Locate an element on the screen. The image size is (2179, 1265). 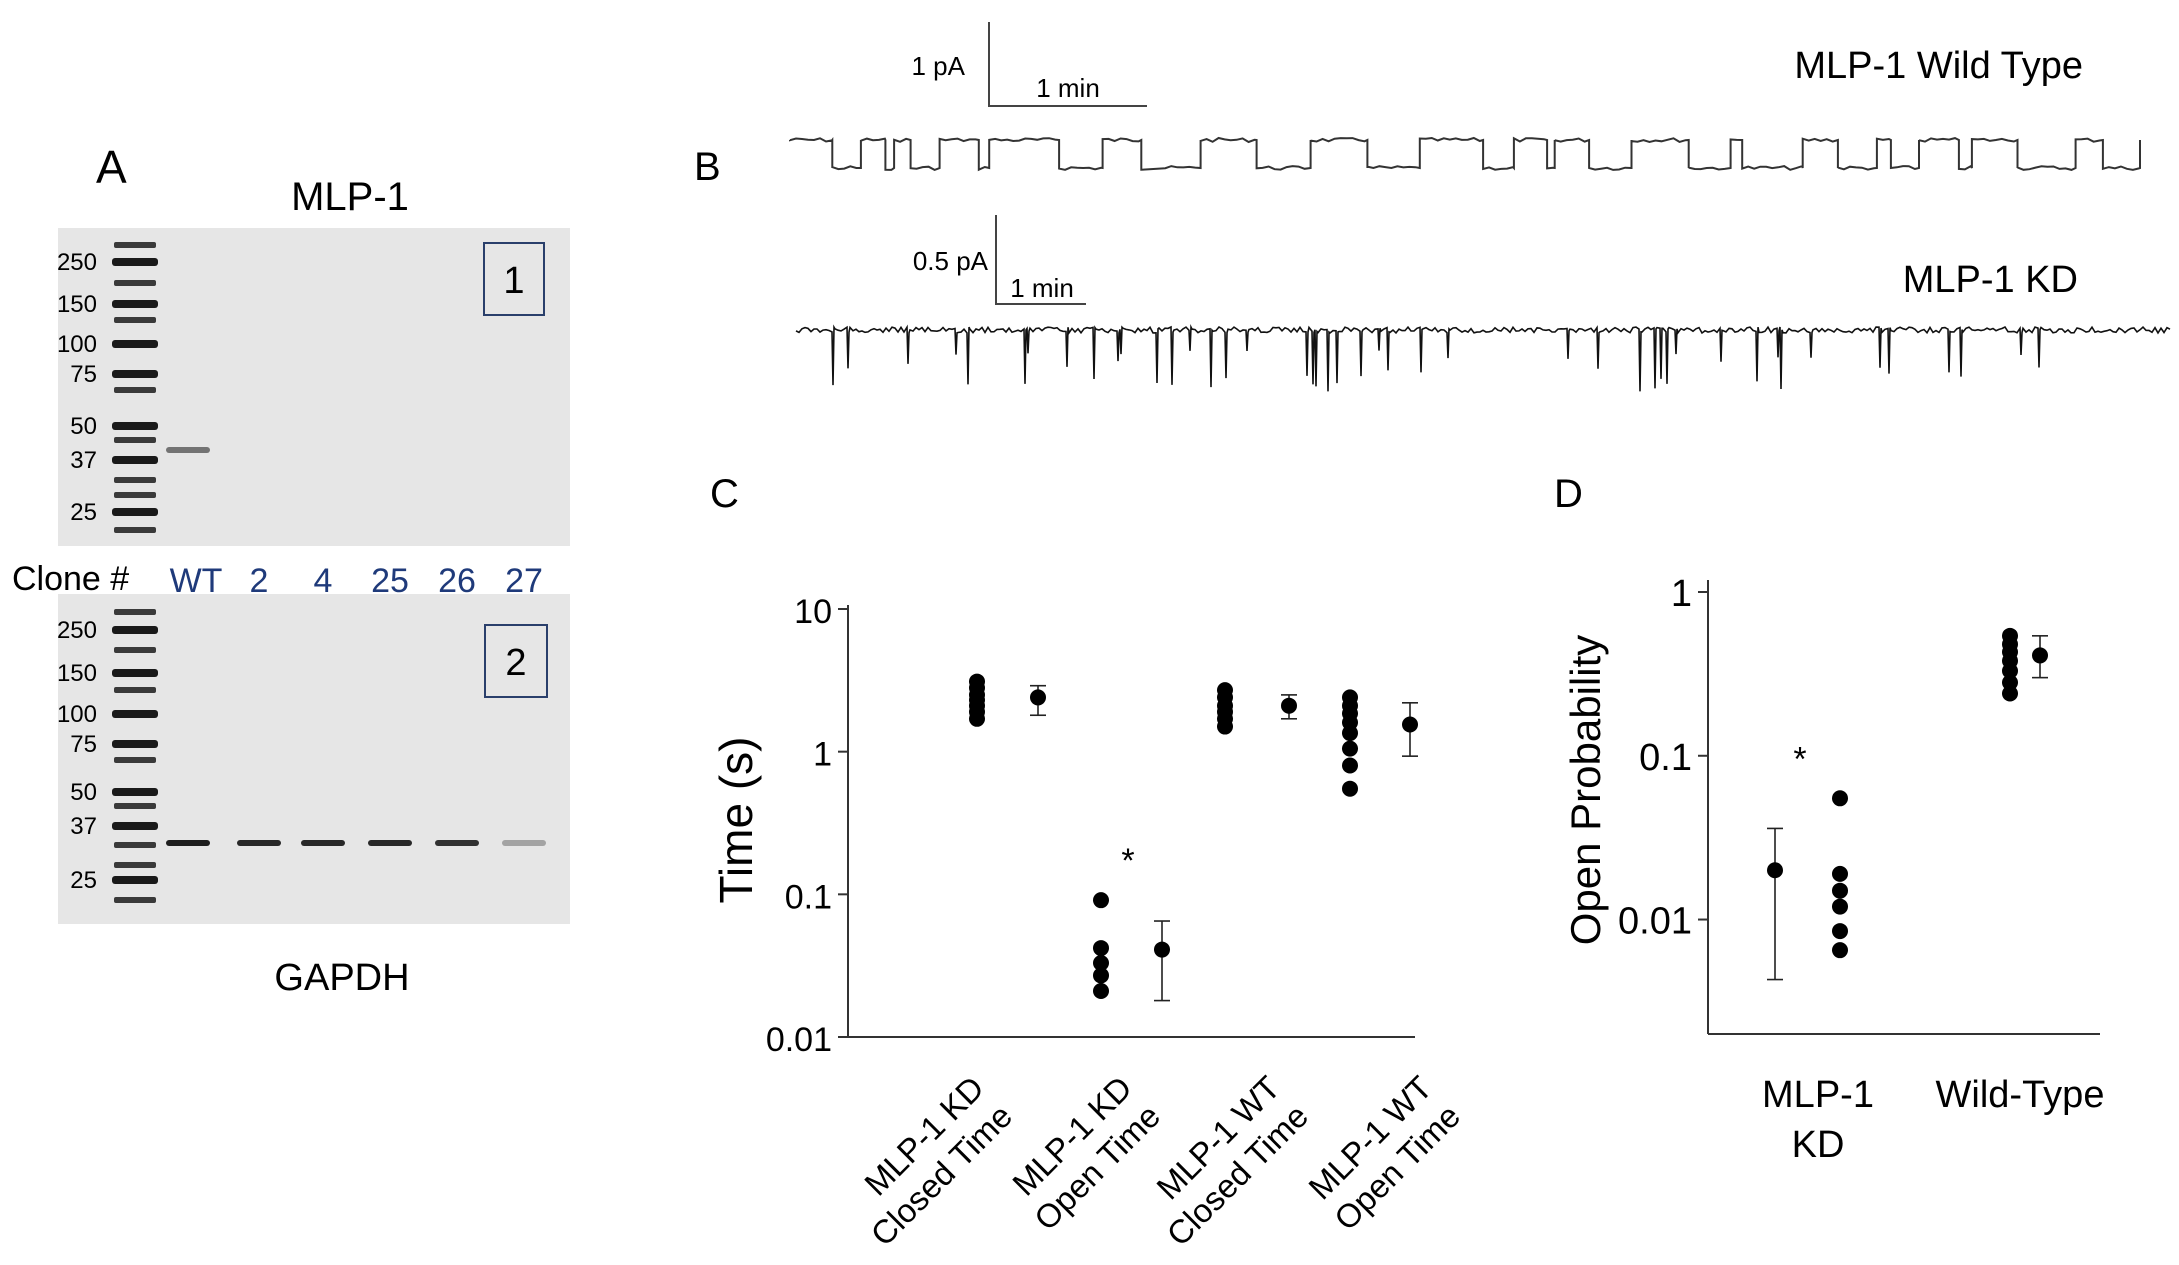
ladder-label: 100 is located at coordinates (77, 344).